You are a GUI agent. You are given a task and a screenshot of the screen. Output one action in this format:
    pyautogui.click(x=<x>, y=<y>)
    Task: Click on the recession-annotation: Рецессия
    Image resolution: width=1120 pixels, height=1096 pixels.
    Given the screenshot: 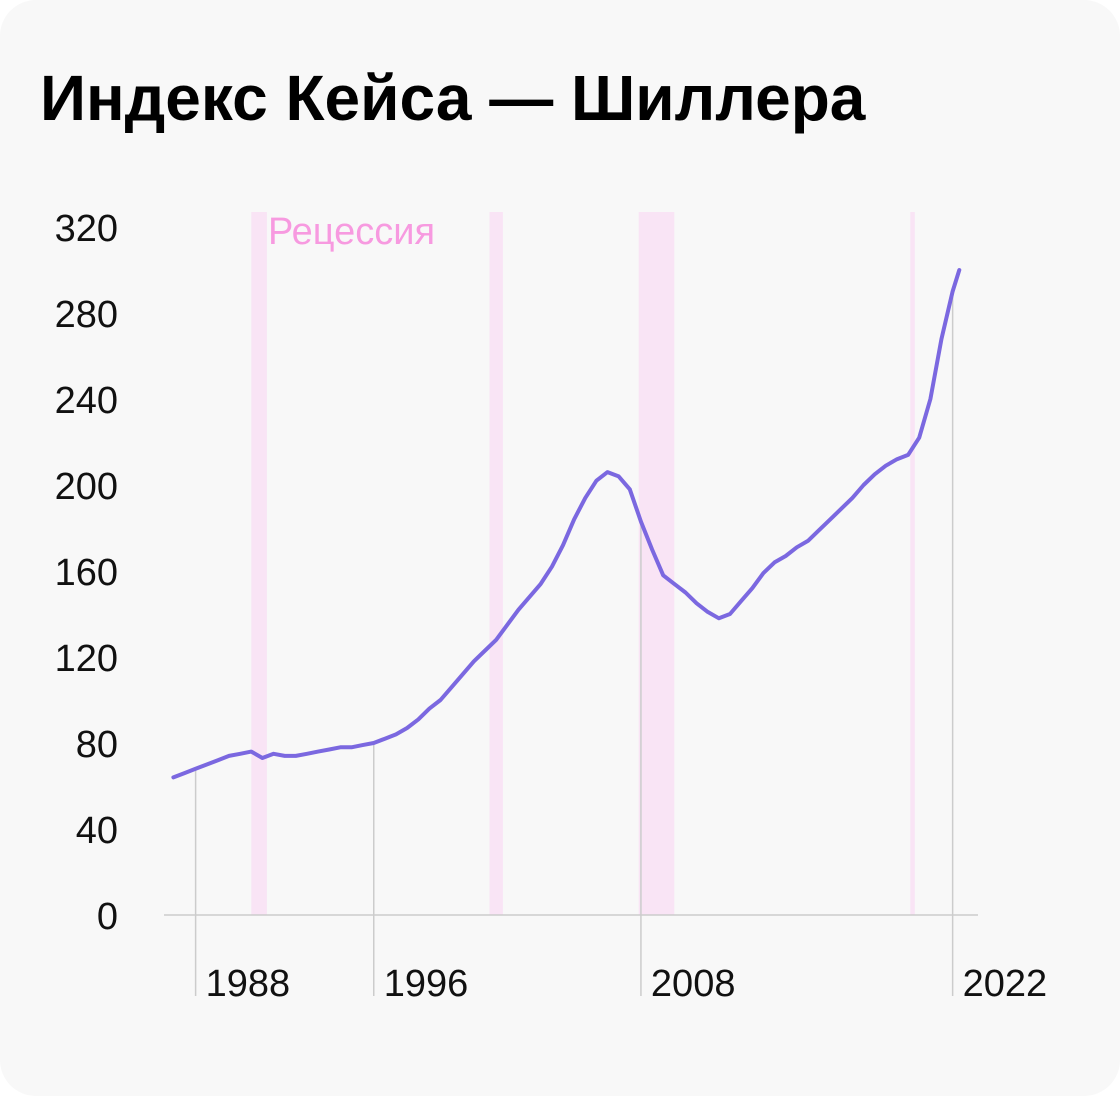 What is the action you would take?
    pyautogui.click(x=351, y=232)
    